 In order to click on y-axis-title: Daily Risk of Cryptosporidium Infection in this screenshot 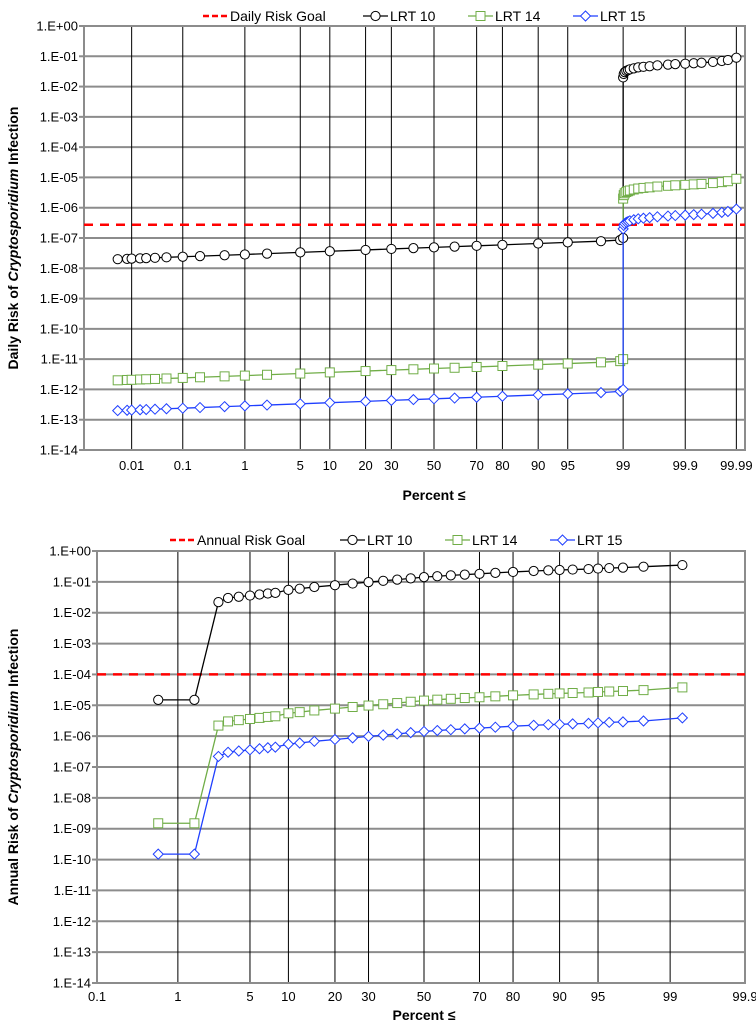, I will do `click(13, 238)`.